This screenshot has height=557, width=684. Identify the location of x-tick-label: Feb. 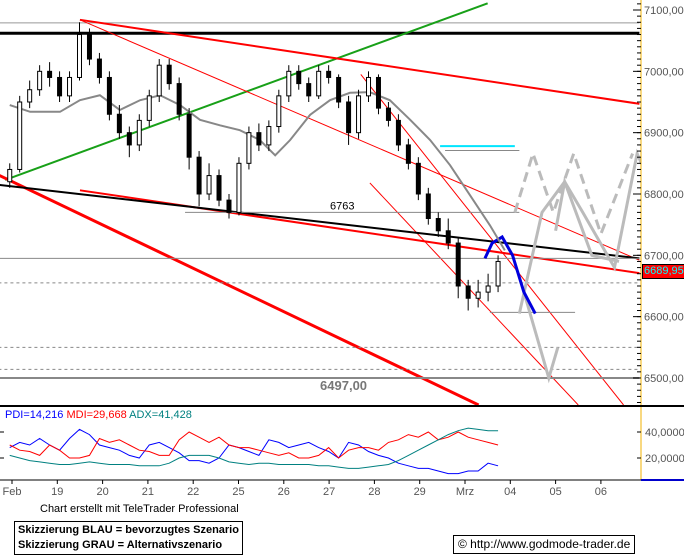
(12, 492).